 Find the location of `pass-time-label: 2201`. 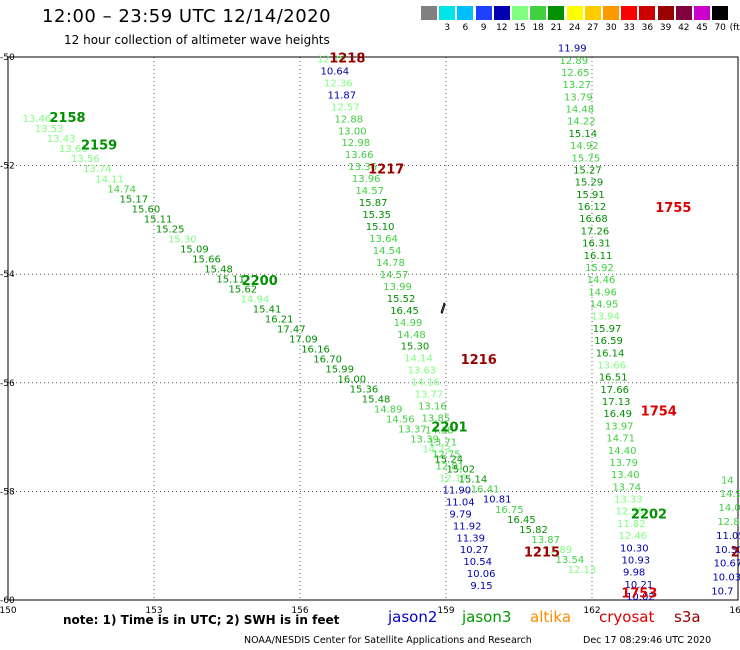

pass-time-label: 2201 is located at coordinates (449, 428).